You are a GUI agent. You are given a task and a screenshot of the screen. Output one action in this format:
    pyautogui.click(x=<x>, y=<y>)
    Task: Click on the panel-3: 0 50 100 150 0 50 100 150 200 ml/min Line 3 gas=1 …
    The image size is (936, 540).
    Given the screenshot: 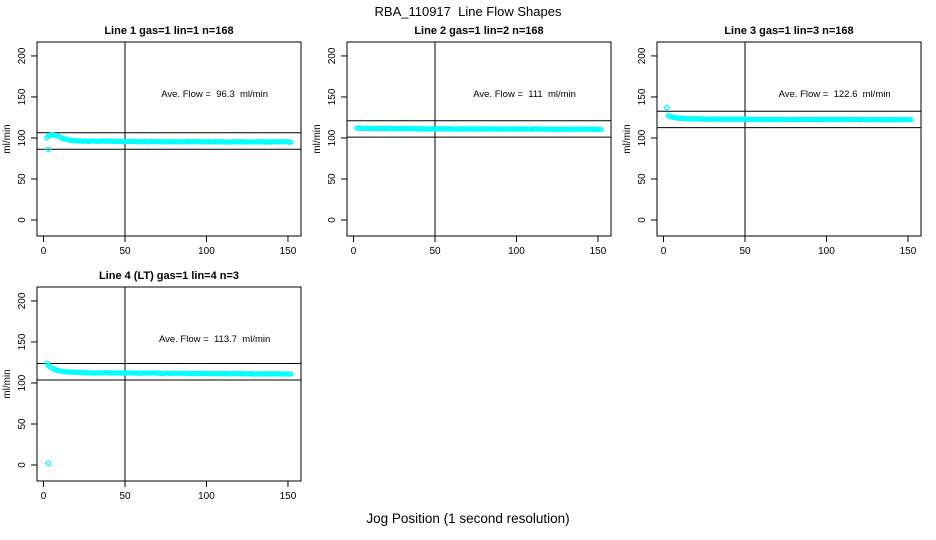 What is the action you would take?
    pyautogui.click(x=772, y=141)
    